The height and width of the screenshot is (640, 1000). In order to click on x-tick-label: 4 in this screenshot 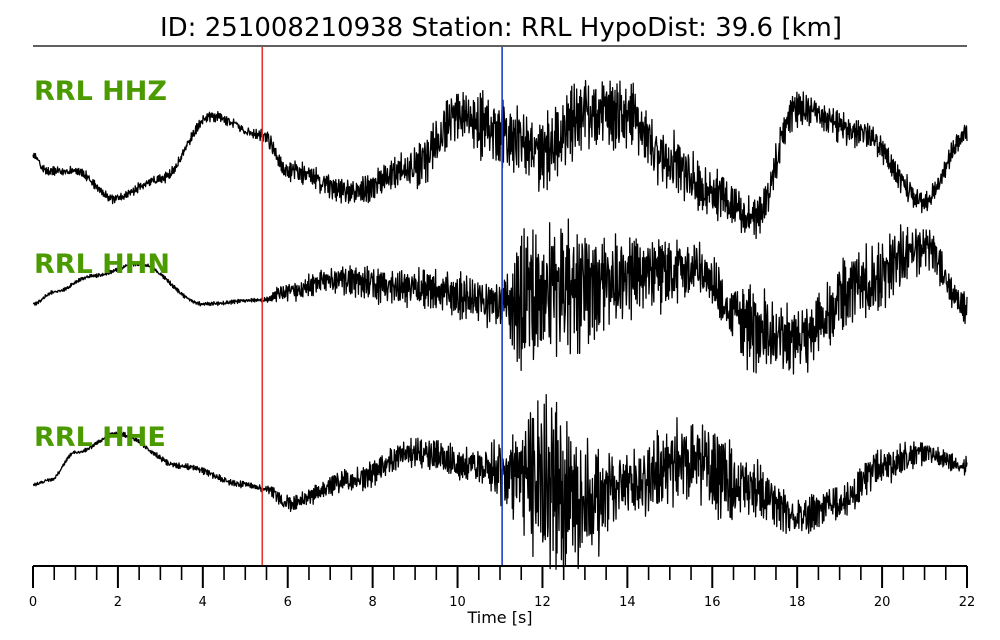, I will do `click(203, 602)`.